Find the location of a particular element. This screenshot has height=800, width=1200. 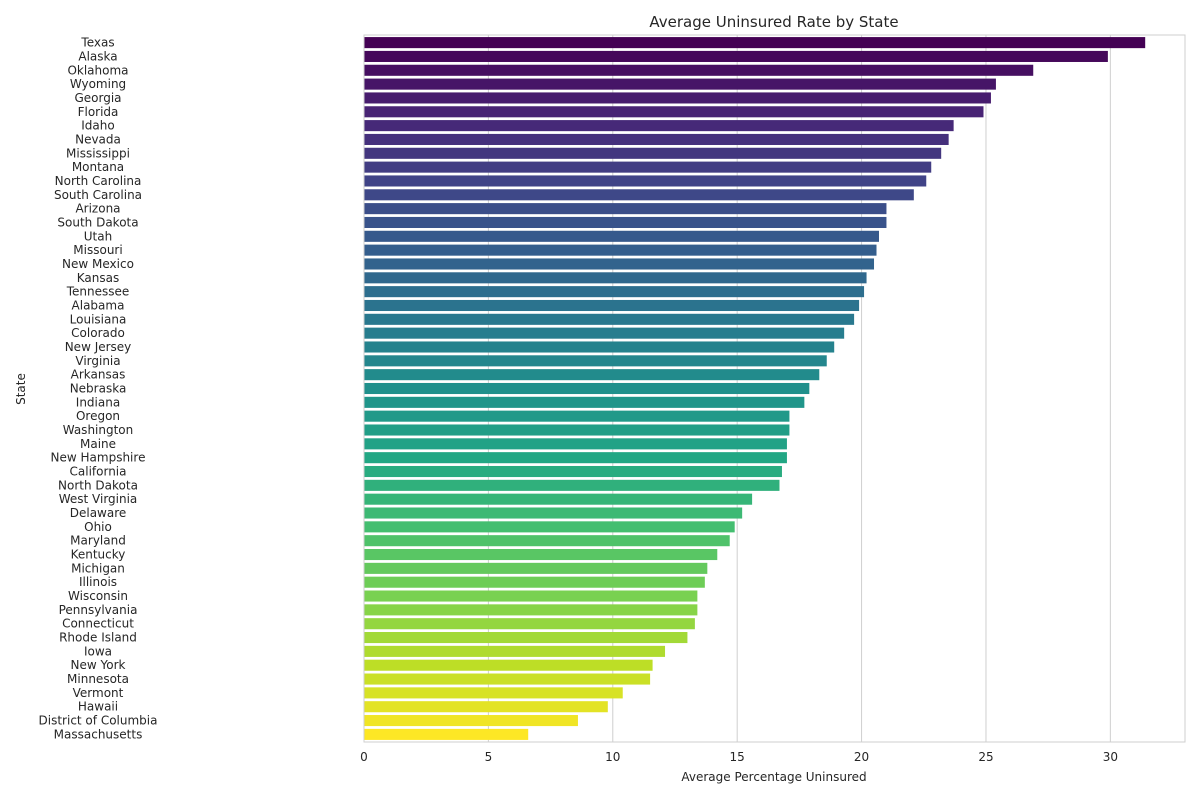

y-axis-label: State is located at coordinates (21, 389).